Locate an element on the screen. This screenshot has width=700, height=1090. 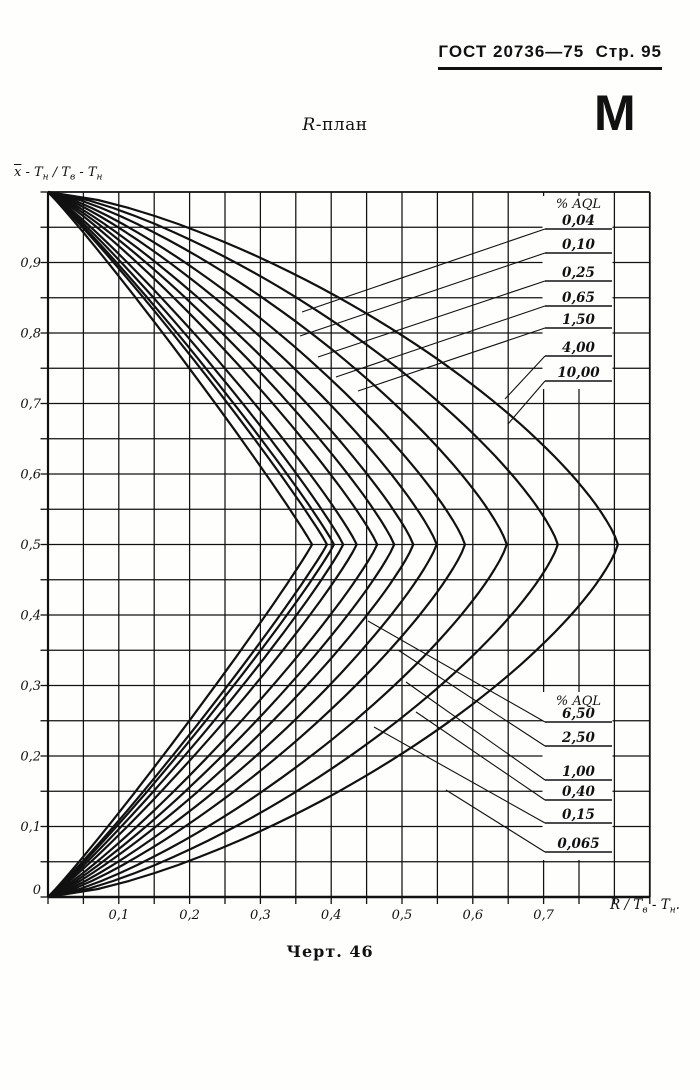
y-tick-label: 0,1 is located at coordinates (30, 827).